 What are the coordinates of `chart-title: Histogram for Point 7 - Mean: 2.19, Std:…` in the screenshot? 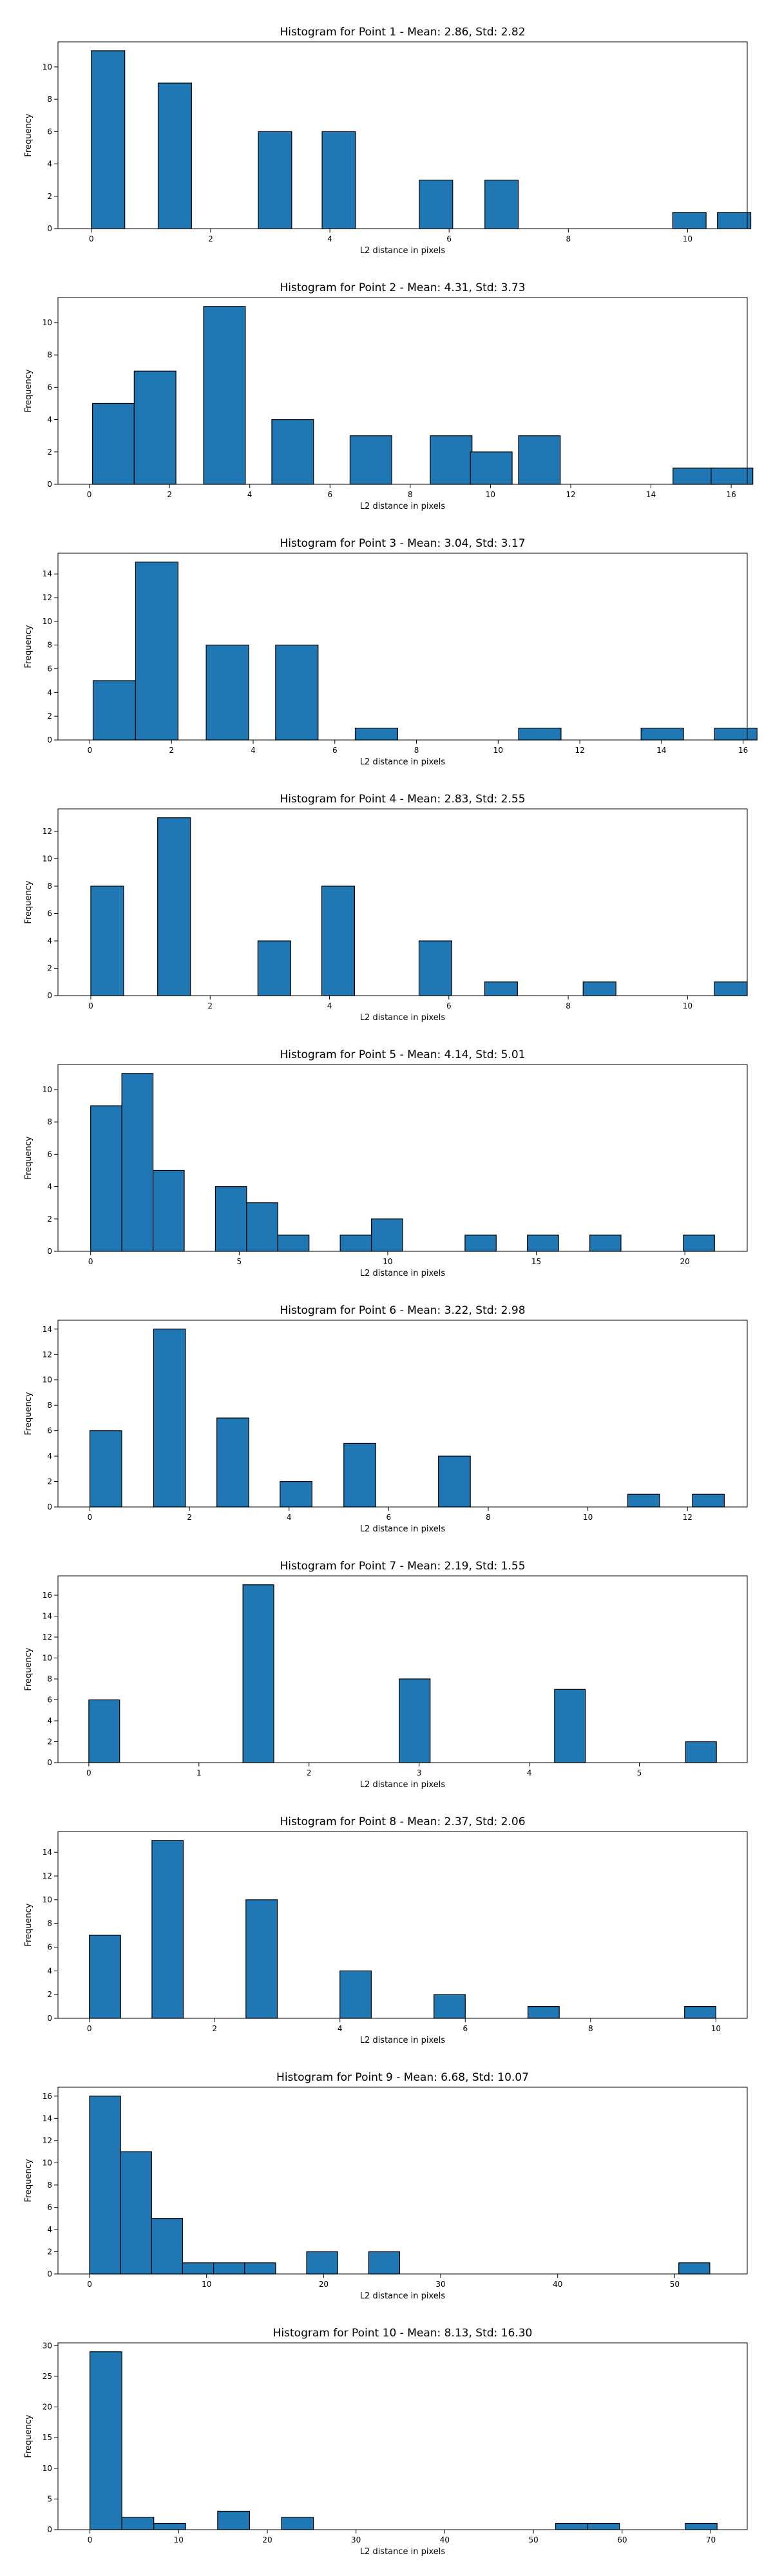 It's located at (402, 1566).